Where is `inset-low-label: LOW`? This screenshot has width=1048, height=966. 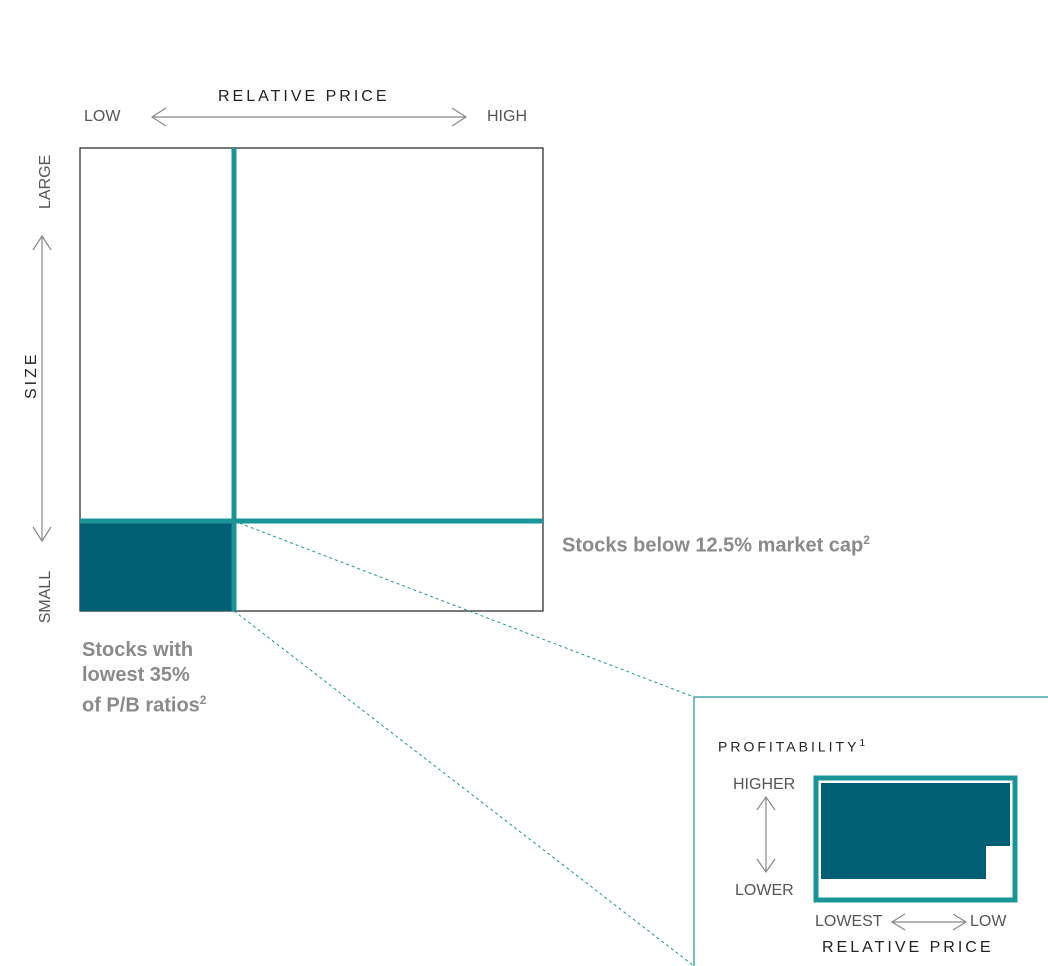
inset-low-label: LOW is located at coordinates (988, 921).